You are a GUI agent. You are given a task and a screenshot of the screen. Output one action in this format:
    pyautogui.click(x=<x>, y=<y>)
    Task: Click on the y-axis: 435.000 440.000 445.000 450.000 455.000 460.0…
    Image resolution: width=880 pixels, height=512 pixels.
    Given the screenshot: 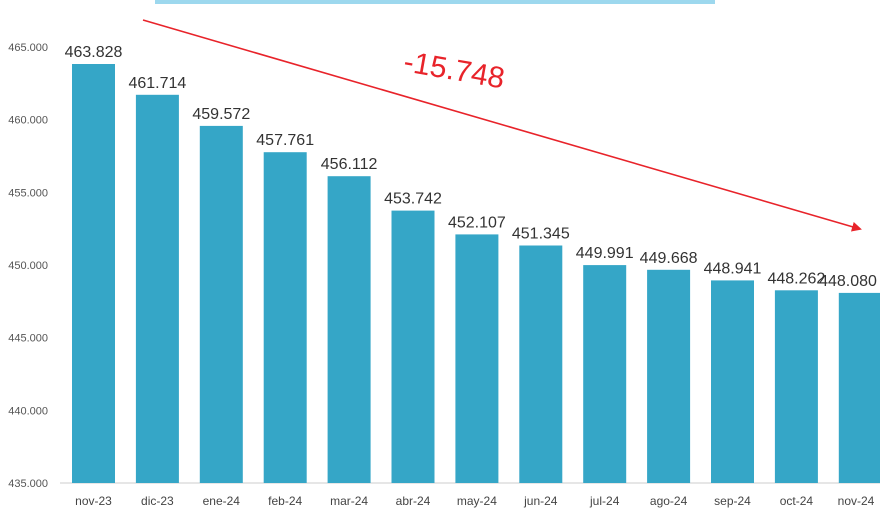 What is the action you would take?
    pyautogui.click(x=28, y=266)
    